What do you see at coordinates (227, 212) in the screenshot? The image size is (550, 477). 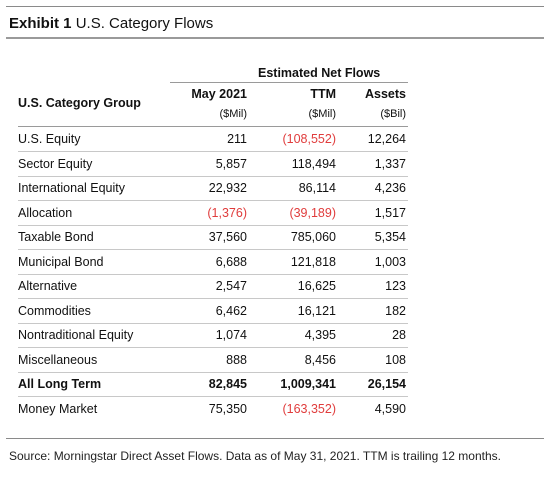 I see `table-cell-may: (1,376)` at bounding box center [227, 212].